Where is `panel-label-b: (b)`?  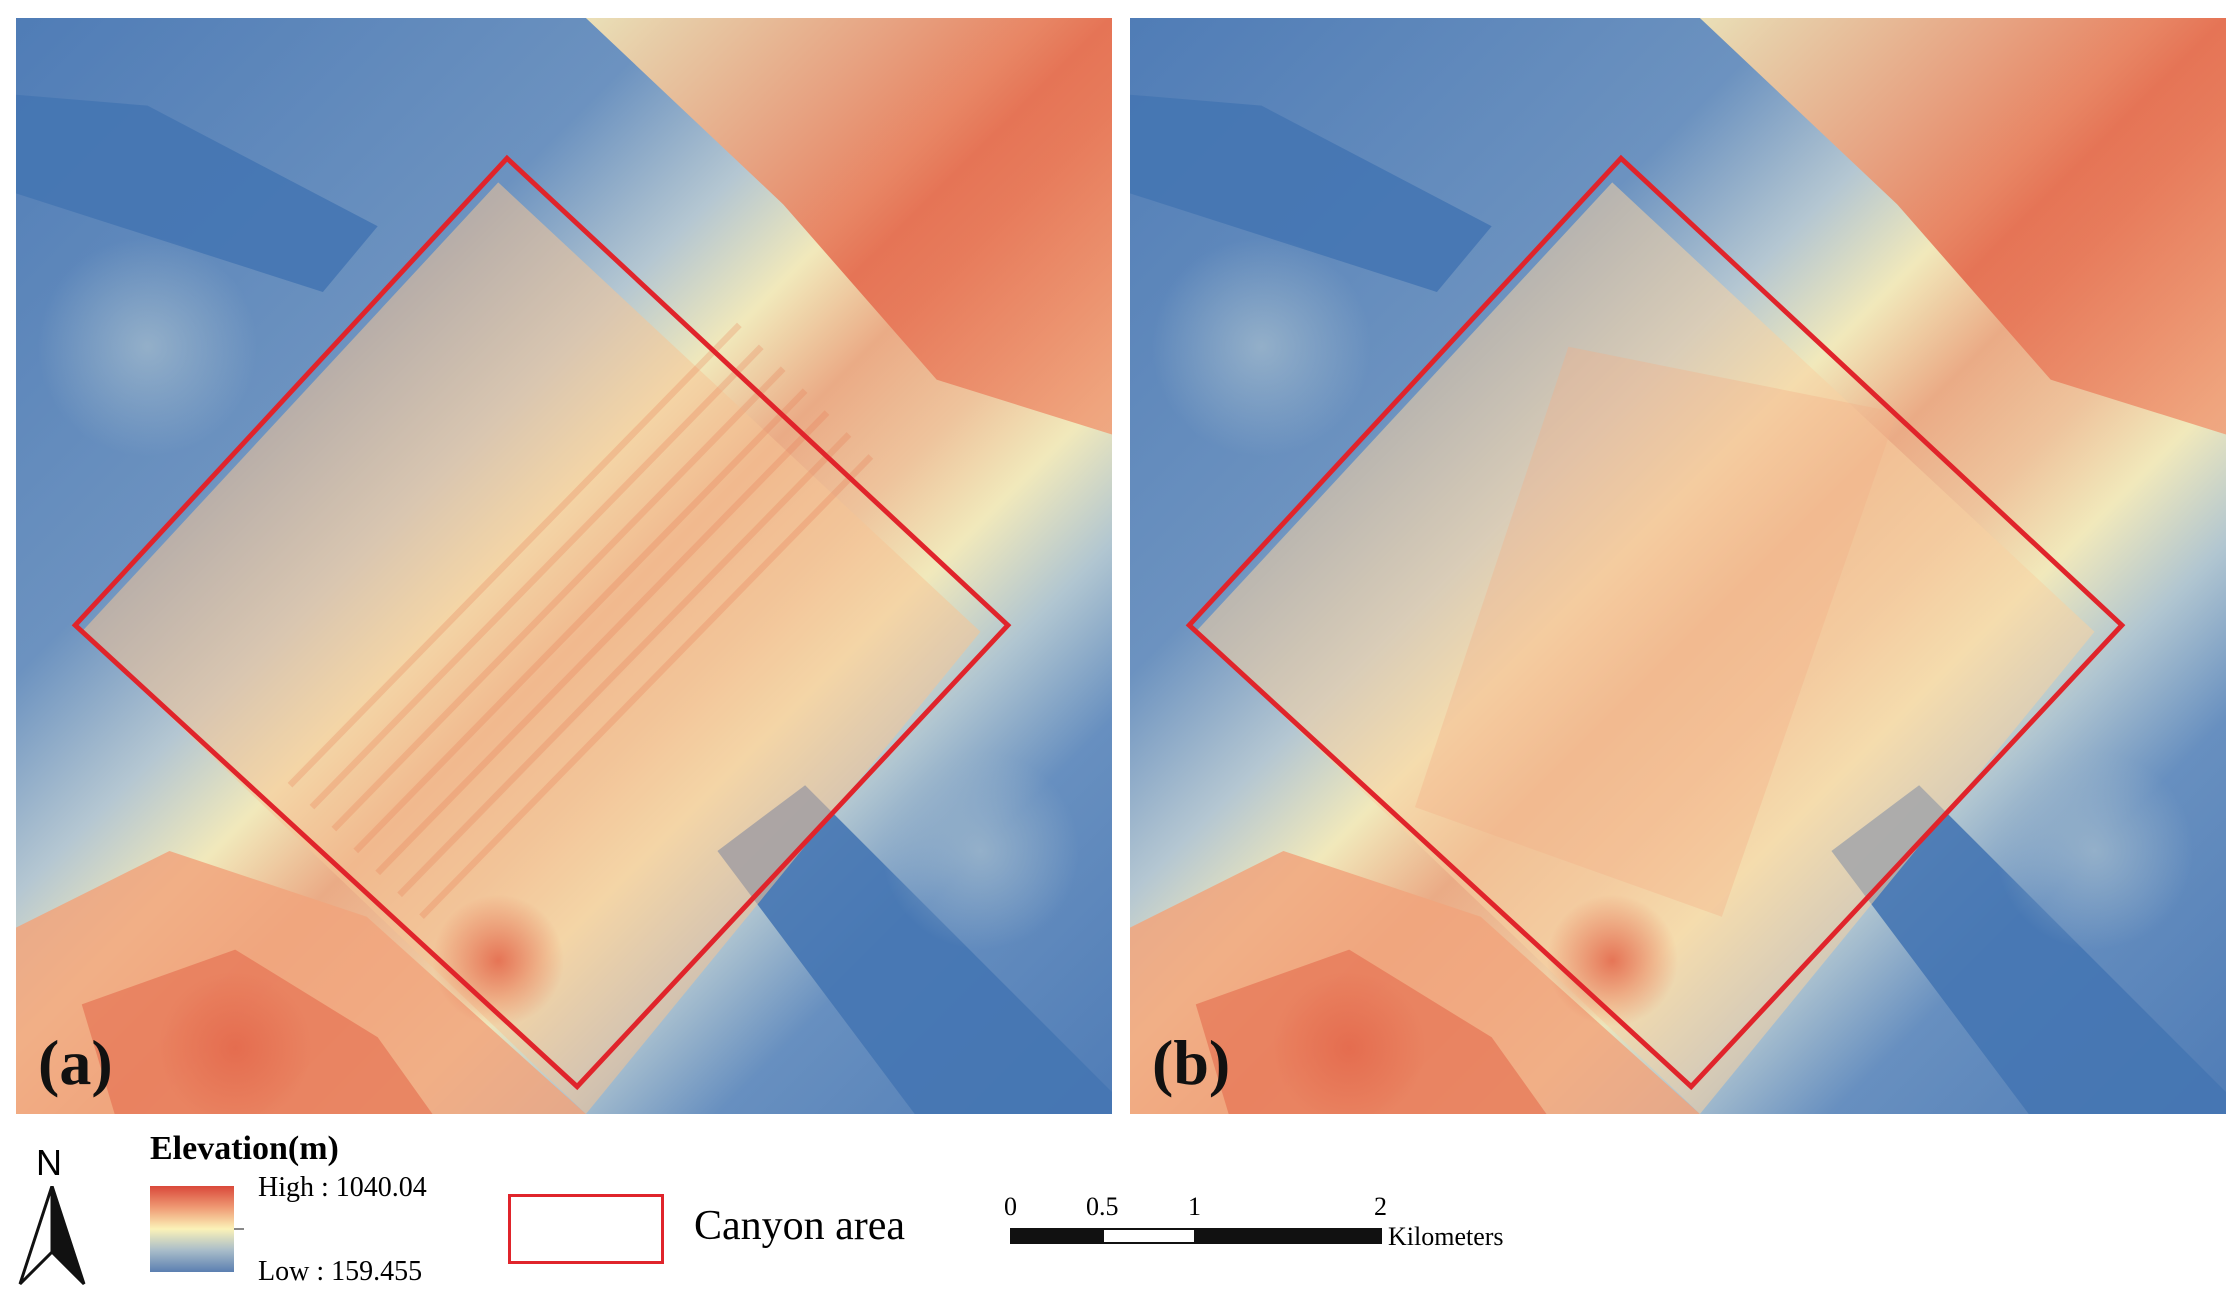 panel-label-b: (b) is located at coordinates (1191, 1062).